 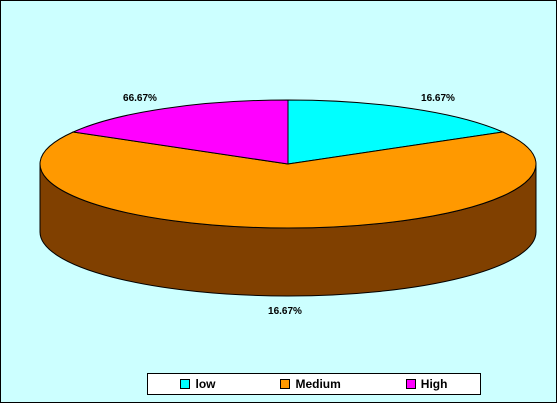 What do you see at coordinates (140, 98) in the screenshot?
I see `pie-label-medium: 66.67%` at bounding box center [140, 98].